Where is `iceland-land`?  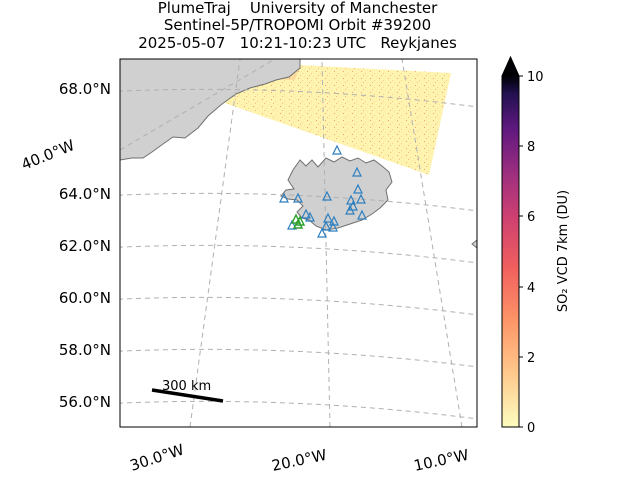
iceland-land is located at coordinates (336, 193).